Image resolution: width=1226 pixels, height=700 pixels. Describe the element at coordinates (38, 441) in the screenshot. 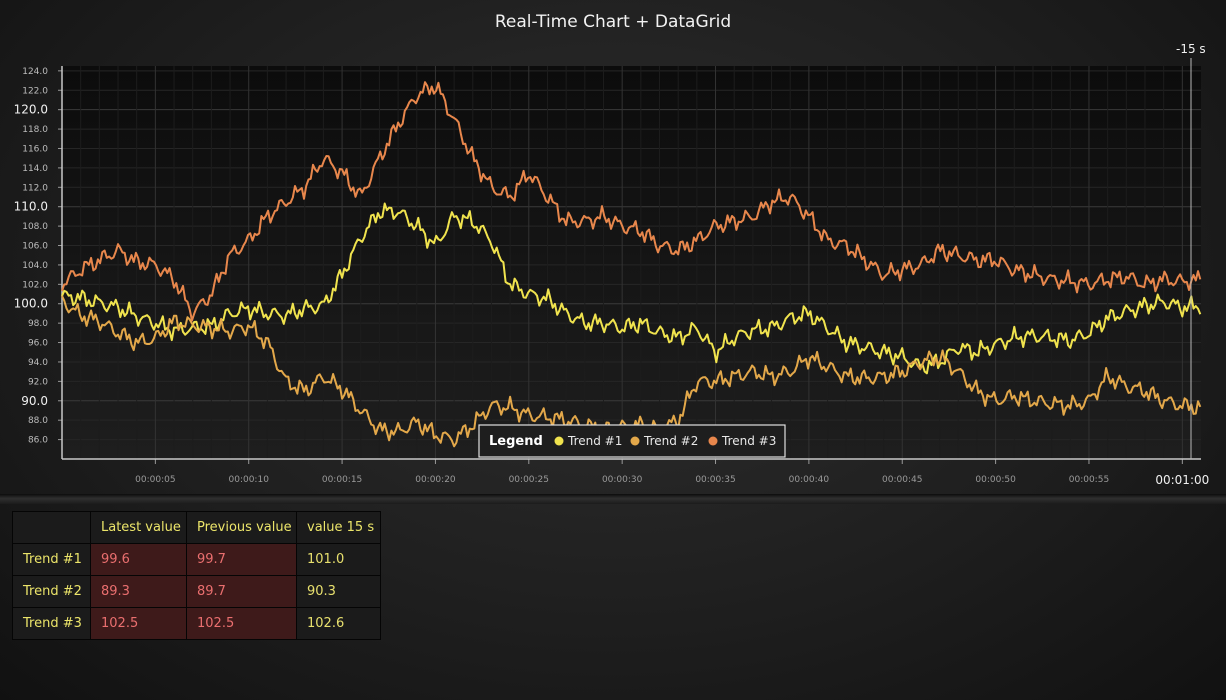

I see `y-tick-label: 86.0` at that location.